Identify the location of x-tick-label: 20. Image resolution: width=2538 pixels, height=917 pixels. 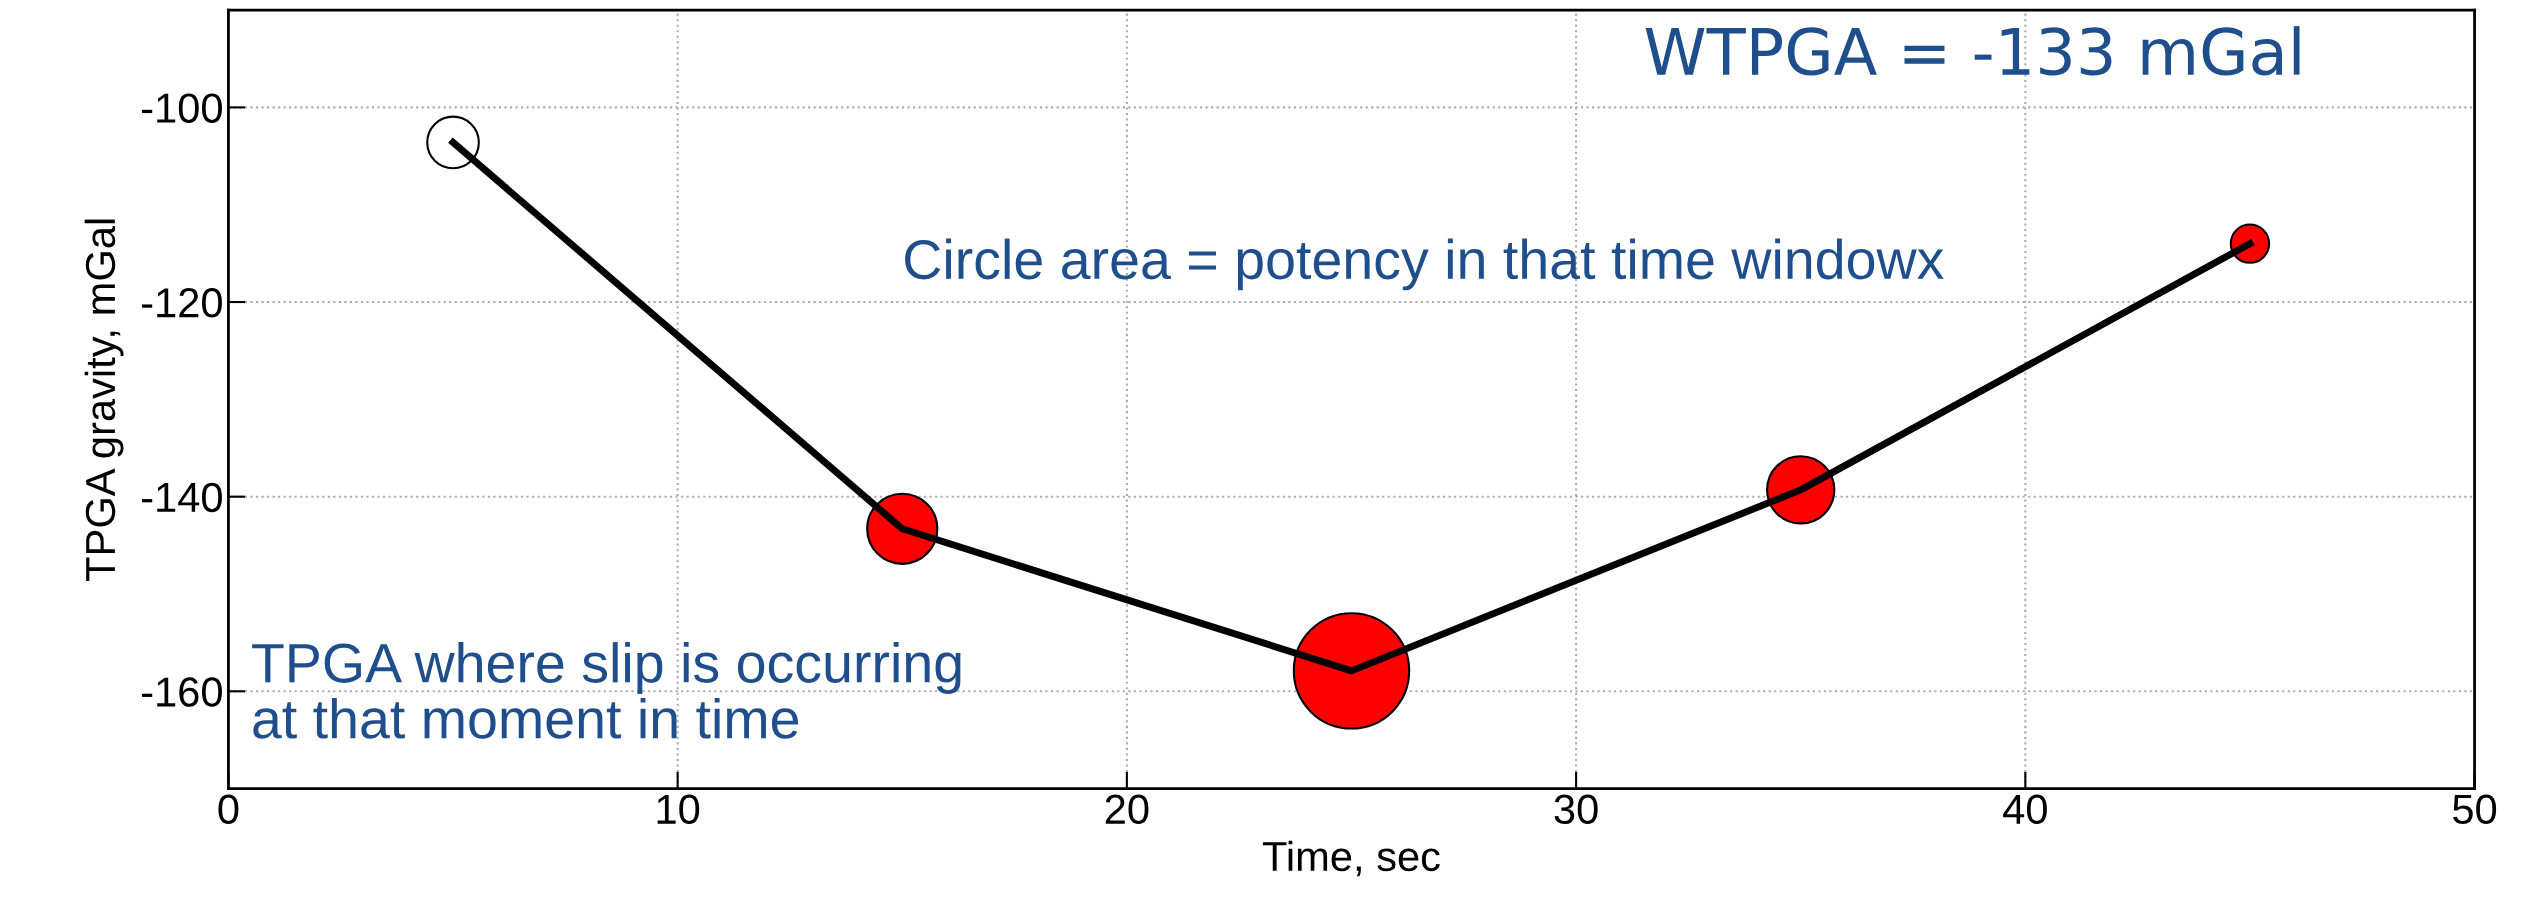
(1127, 809).